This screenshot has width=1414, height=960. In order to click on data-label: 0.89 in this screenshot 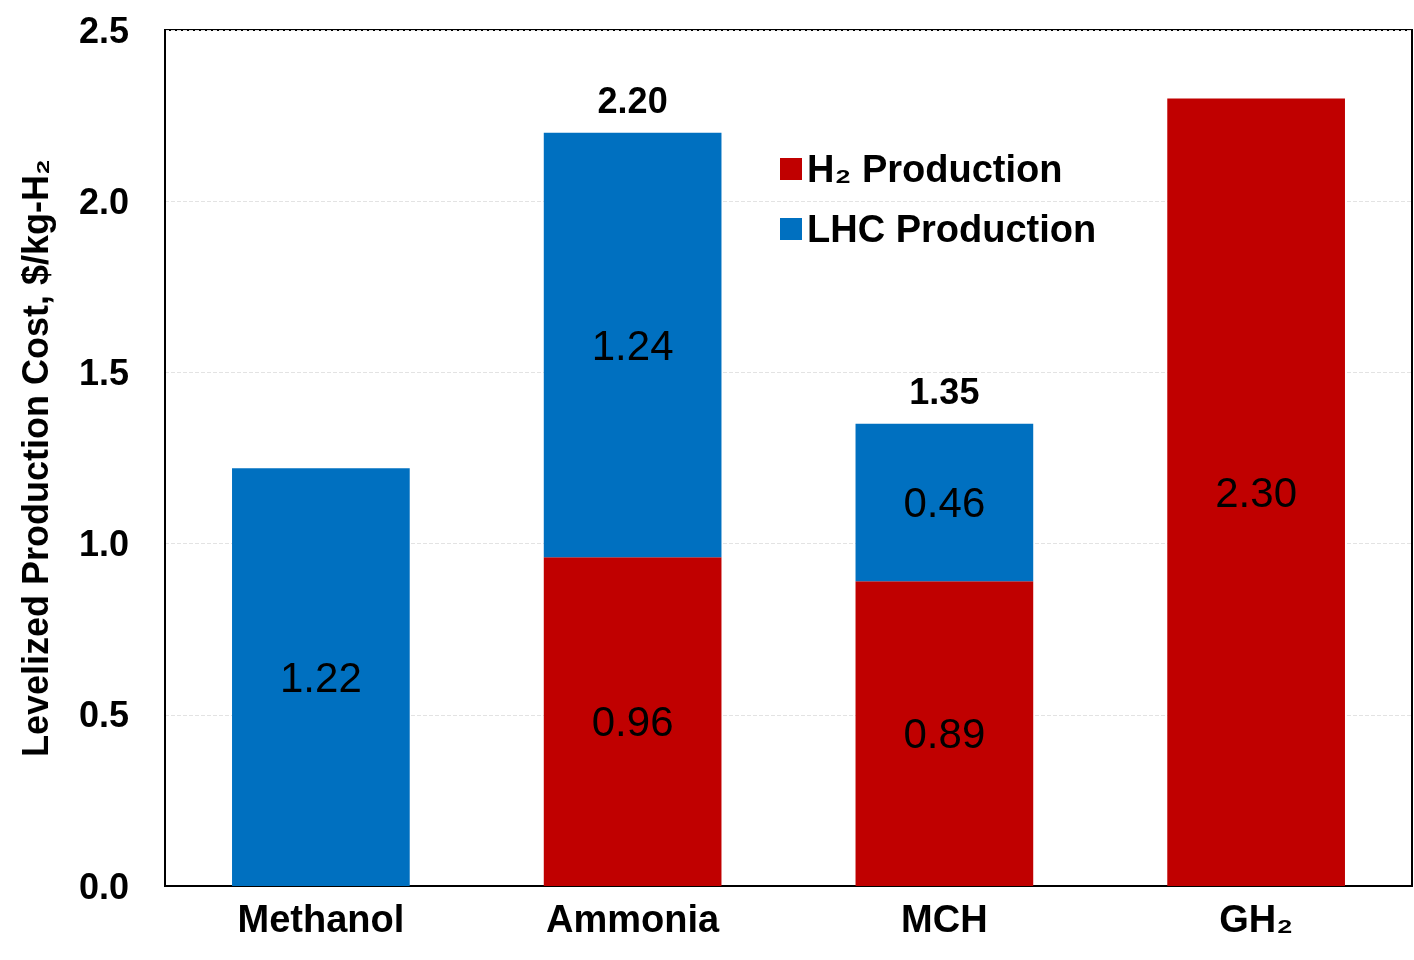, I will do `click(944, 734)`.